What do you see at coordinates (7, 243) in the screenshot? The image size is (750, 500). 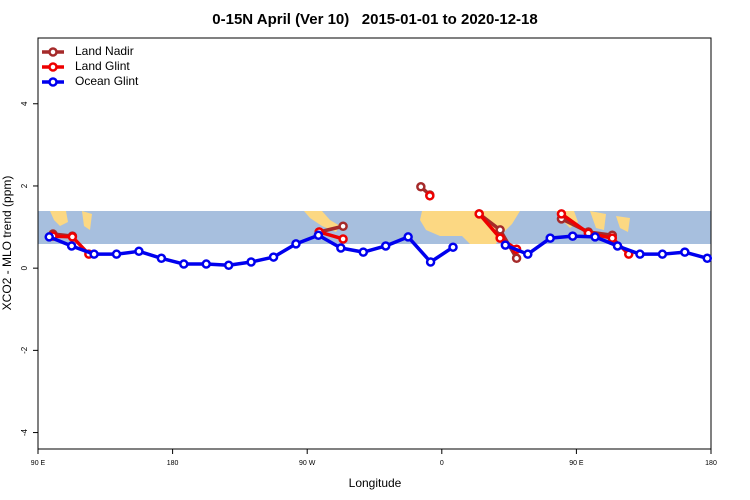 I see `y-axis-label: XCO2 - MLO trend (ppm)` at bounding box center [7, 243].